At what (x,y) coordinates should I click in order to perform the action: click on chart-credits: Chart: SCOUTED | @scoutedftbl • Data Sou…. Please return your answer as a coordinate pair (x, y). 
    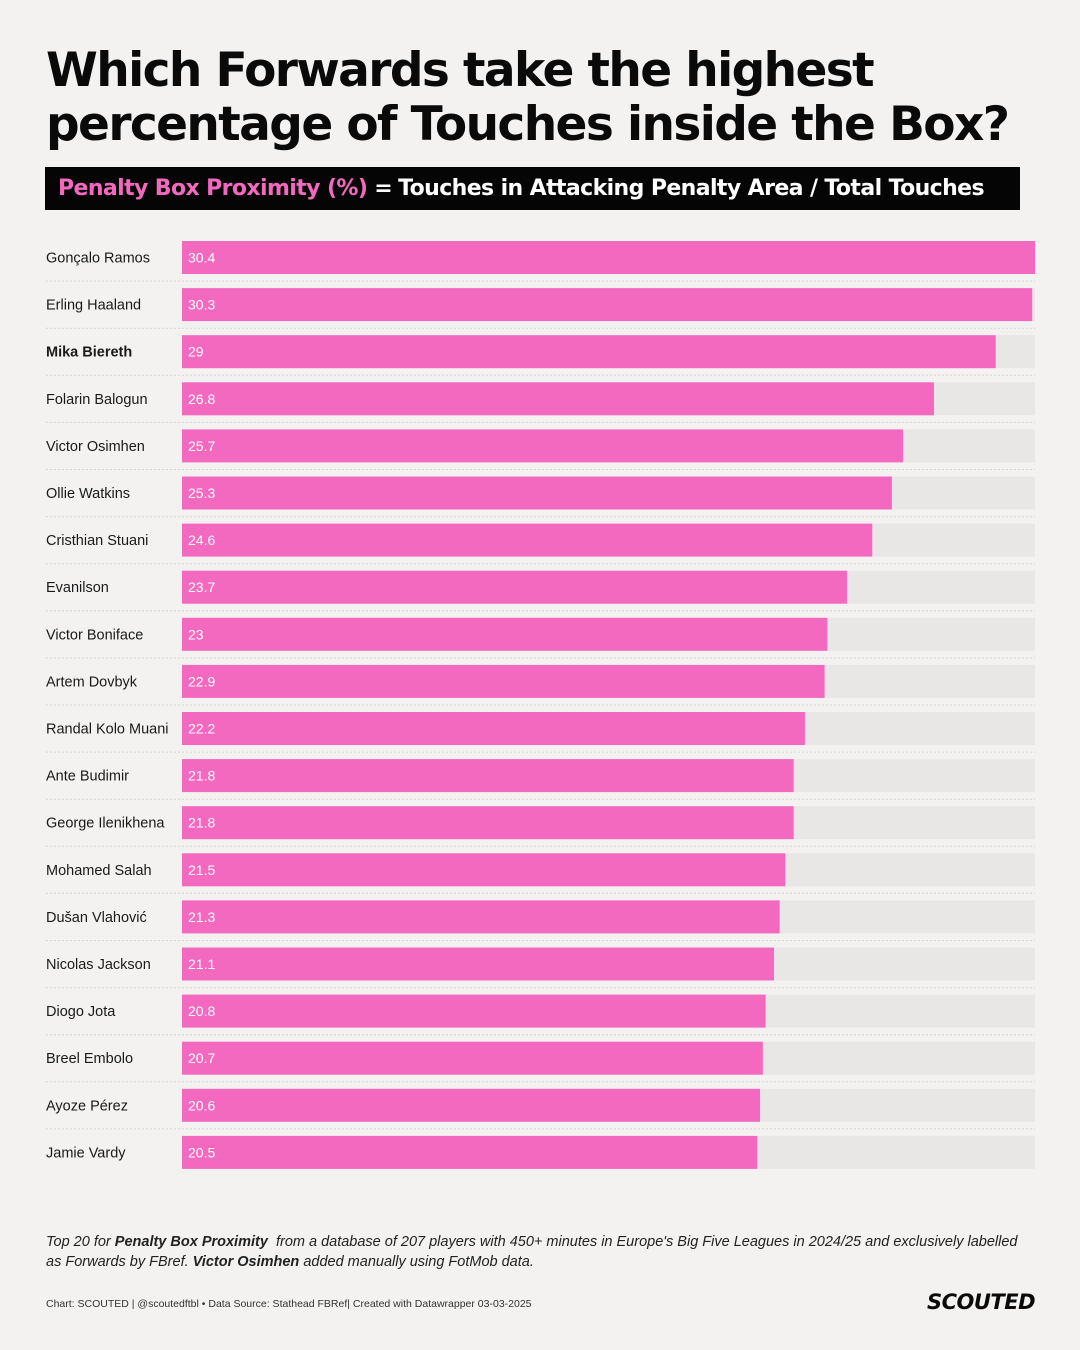
    Looking at the image, I should click on (289, 1304).